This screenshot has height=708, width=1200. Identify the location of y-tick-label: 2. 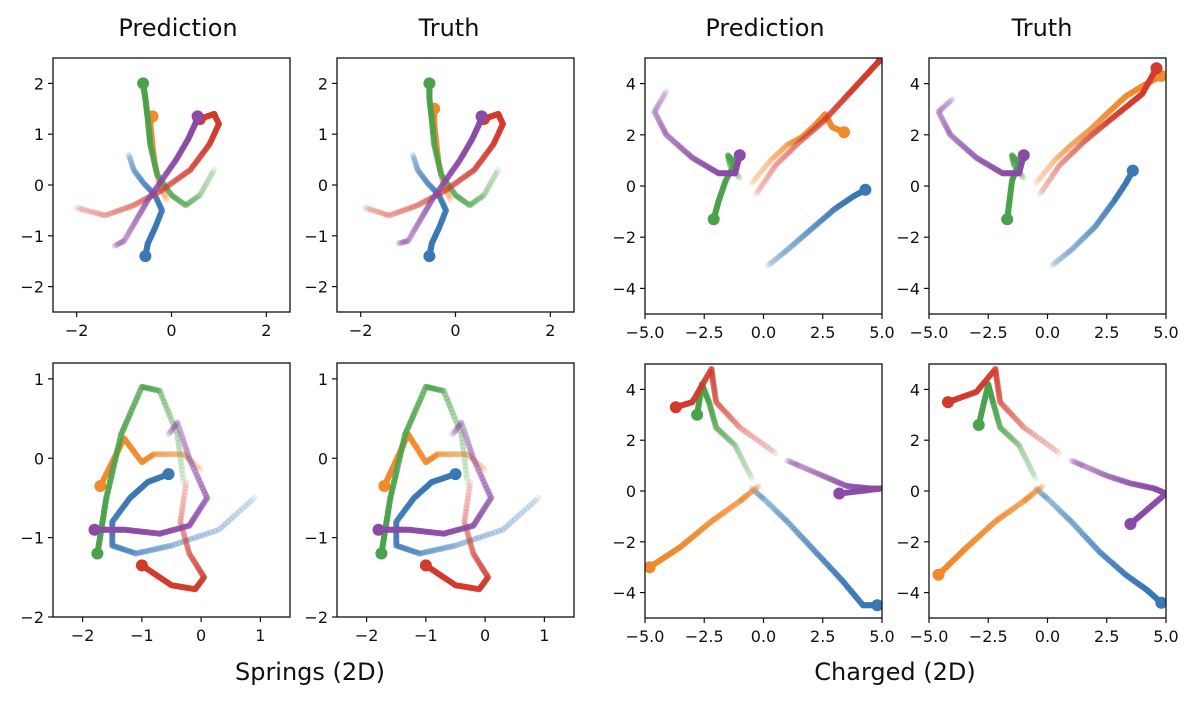
(323, 83).